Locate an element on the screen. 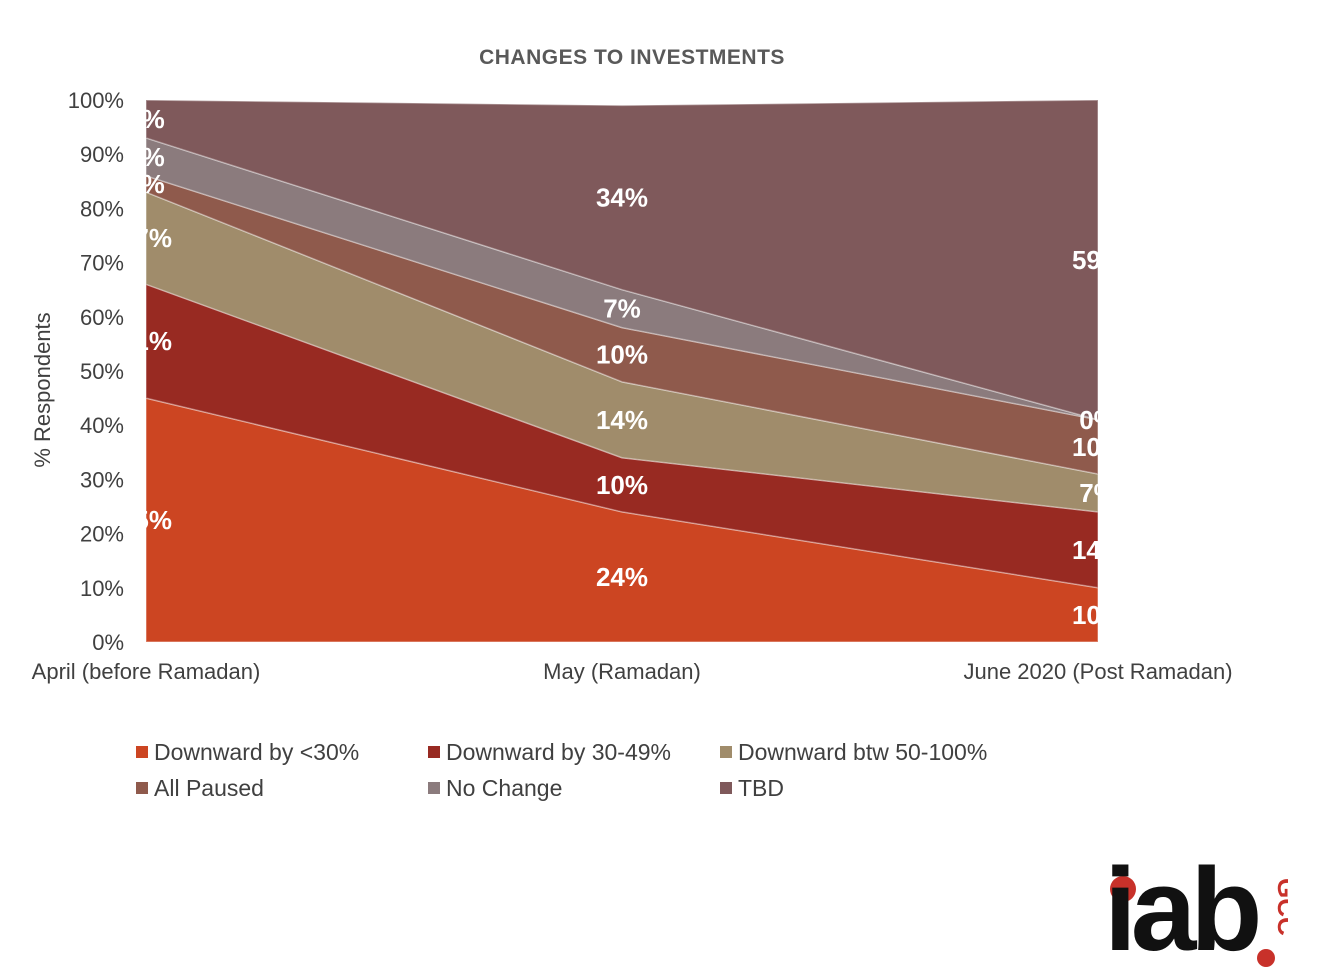  y-tick-label: 100% is located at coordinates (96, 100).